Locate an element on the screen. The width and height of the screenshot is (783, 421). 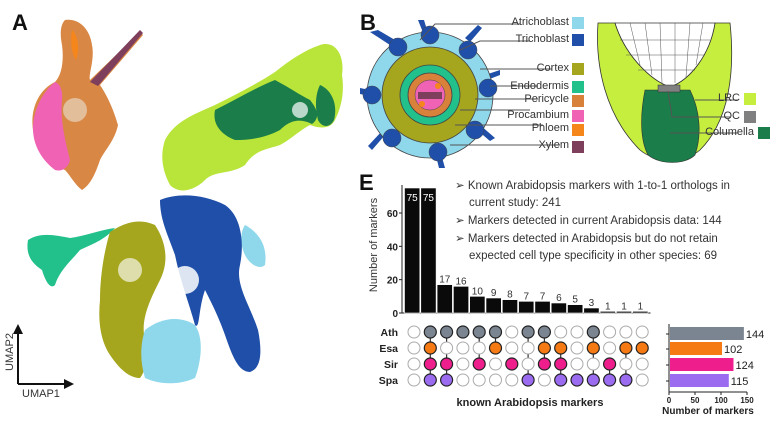
upset-set-label: Ath is located at coordinates (390, 333).